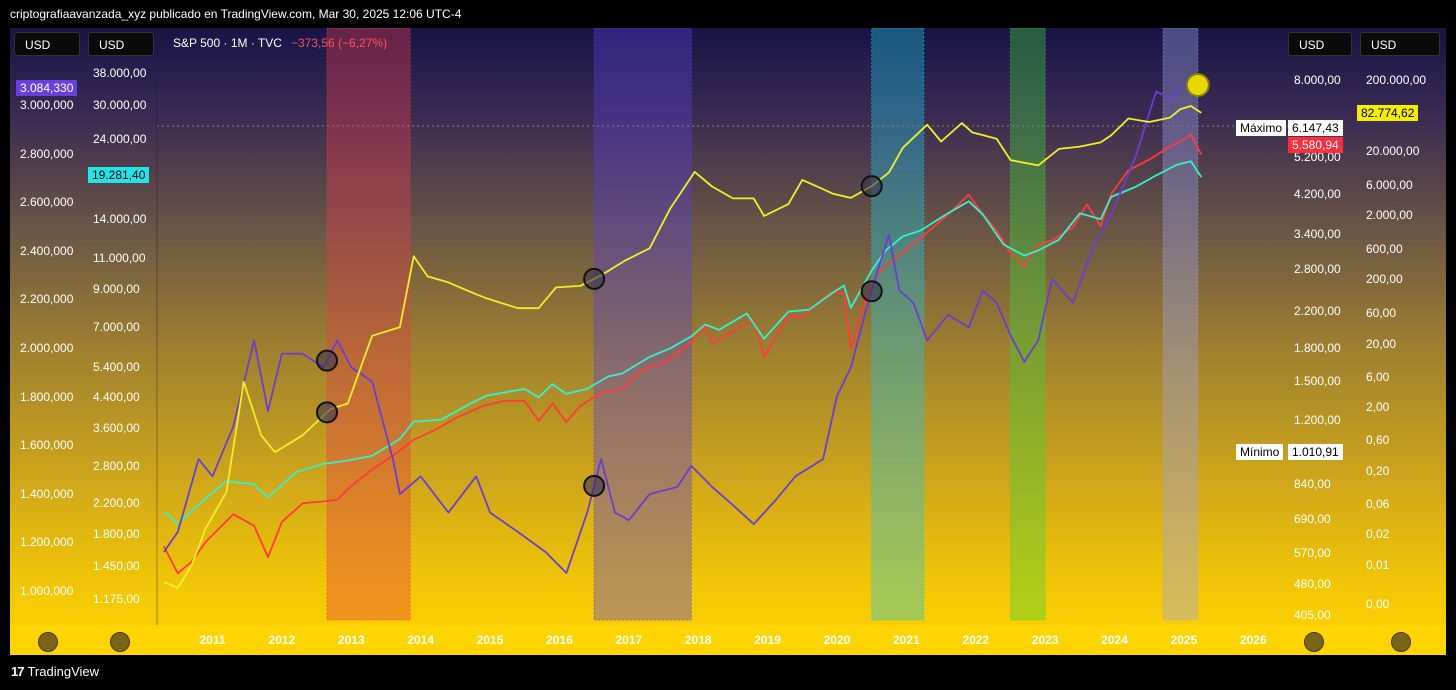 This screenshot has height=690, width=1456. Describe the element at coordinates (728, 640) in the screenshot. I see `time-axis-band` at that location.